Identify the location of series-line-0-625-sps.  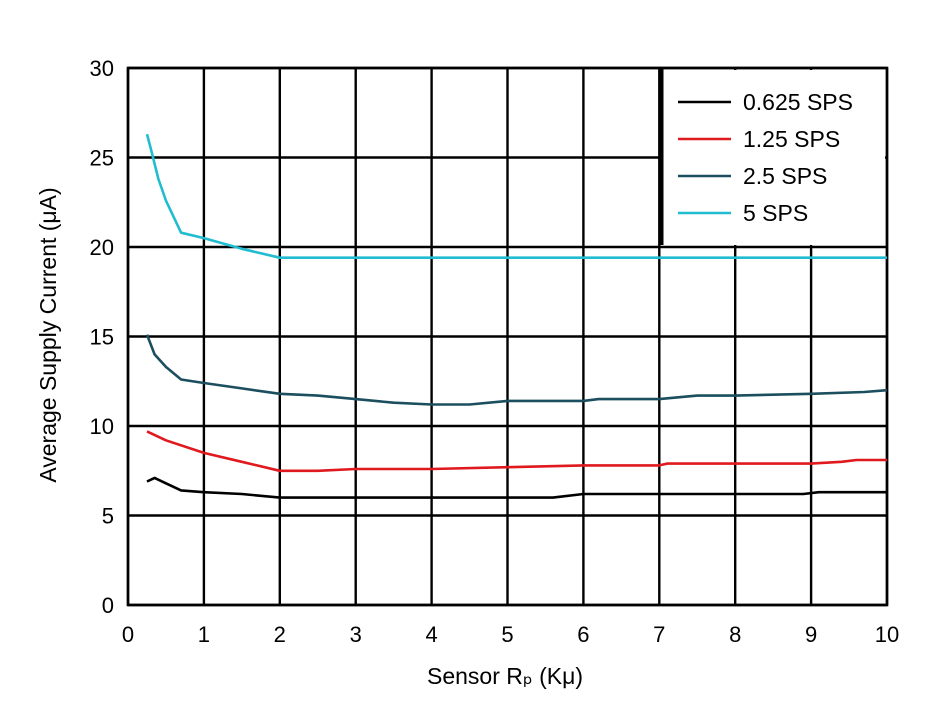
(516, 487).